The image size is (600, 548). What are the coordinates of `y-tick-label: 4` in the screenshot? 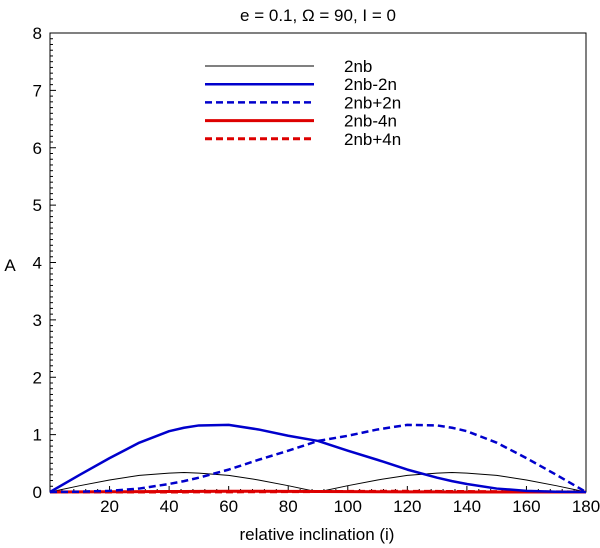 It's located at (37, 263).